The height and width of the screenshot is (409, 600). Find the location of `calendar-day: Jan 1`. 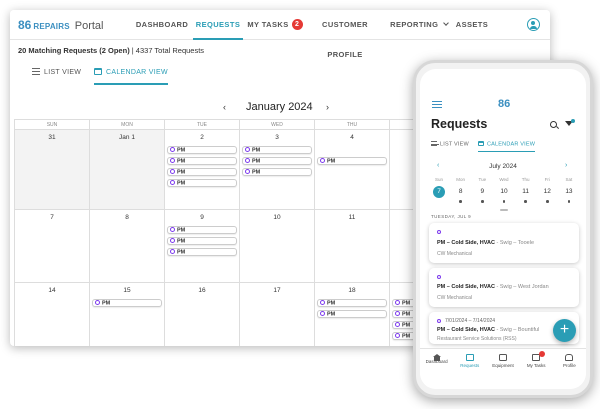

calendar-day: Jan 1 is located at coordinates (127, 170).